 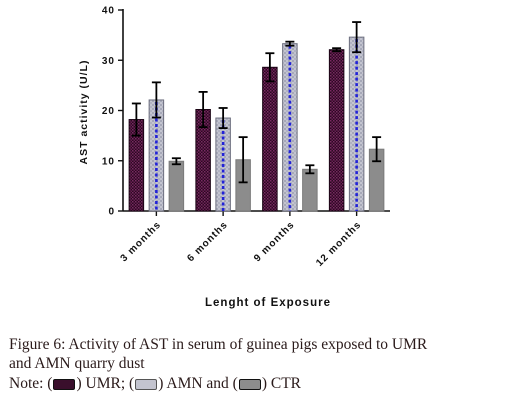 I want to click on umr-swatch, so click(x=64, y=384).